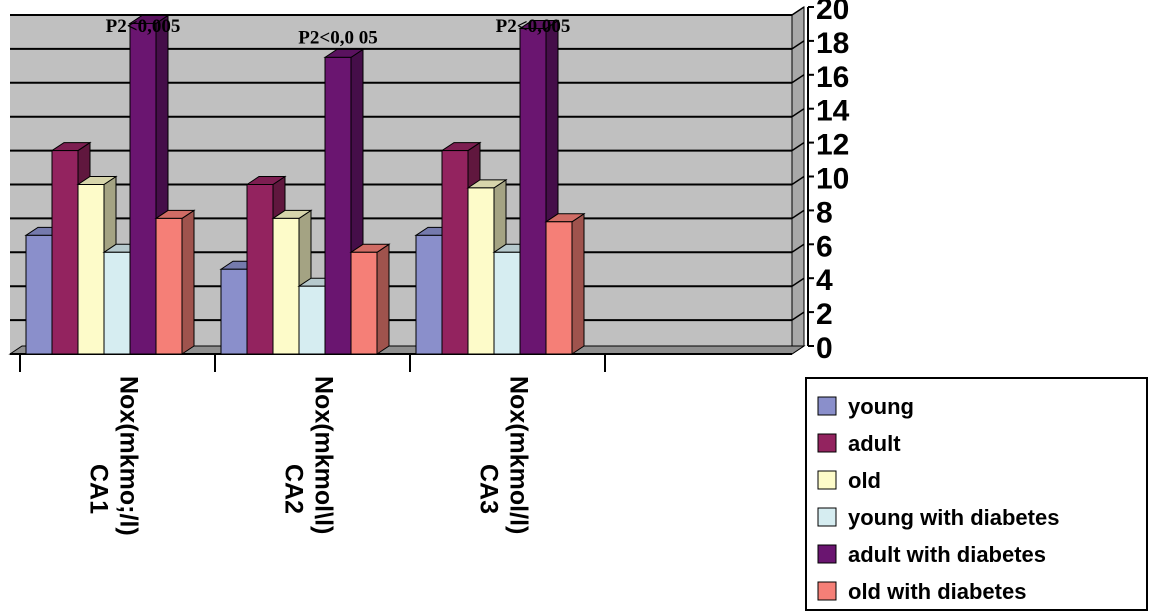 This screenshot has height=612, width=1151. I want to click on legend-item: adult, so click(859, 443).